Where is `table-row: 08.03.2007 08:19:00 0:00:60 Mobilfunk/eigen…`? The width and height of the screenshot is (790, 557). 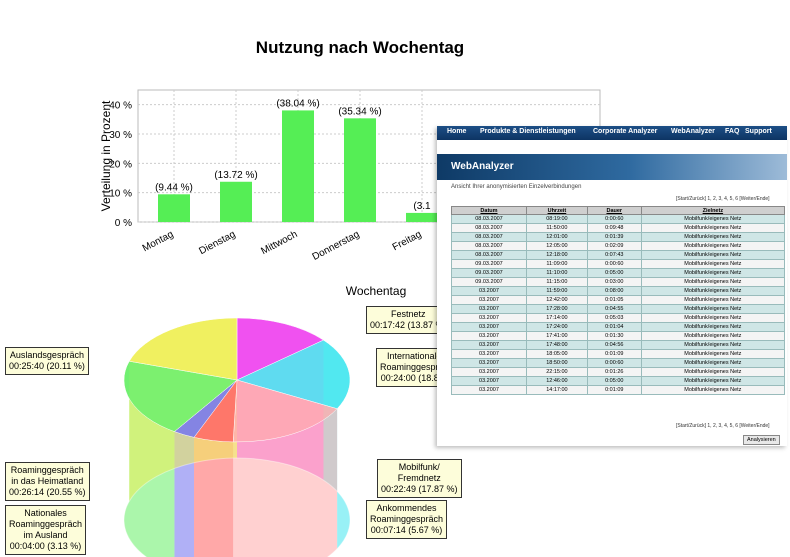
table-row: 08.03.2007 08:19:00 0:00:60 Mobilfunk/eigen… is located at coordinates (618, 219).